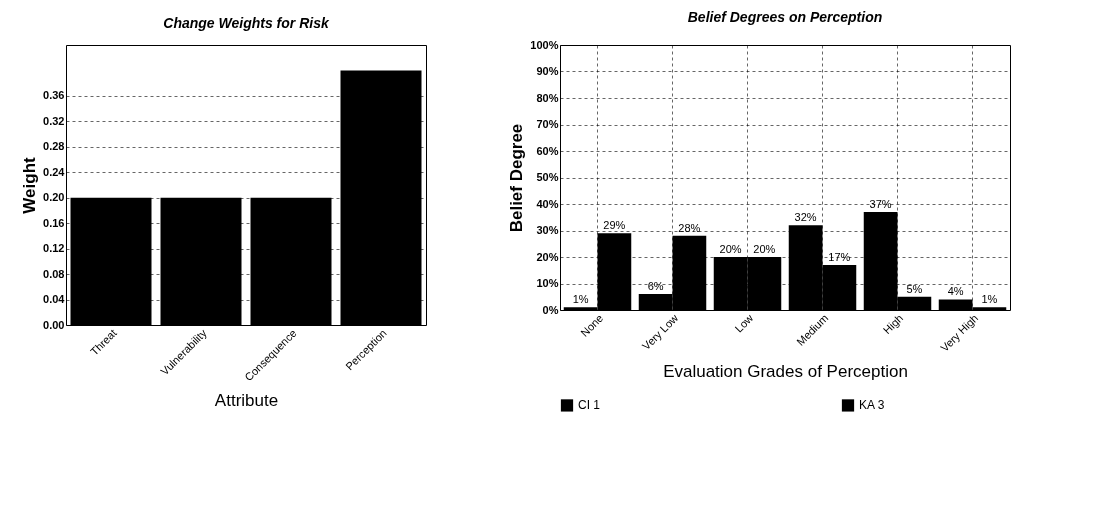 The width and height of the screenshot is (1120, 513). What do you see at coordinates (880, 203) in the screenshot?
I see `data-label: 37%` at bounding box center [880, 203].